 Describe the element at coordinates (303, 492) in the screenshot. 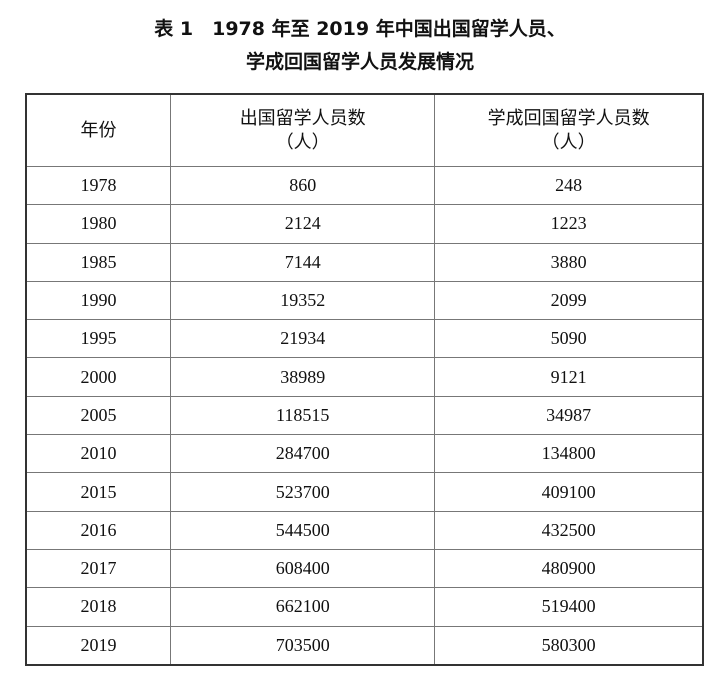

I see `cell-outbound: 523700` at that location.